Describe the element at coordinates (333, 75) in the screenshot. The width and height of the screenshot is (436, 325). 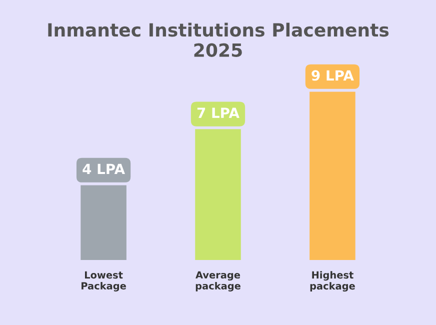
I see `data-label: 9 LPA` at that location.